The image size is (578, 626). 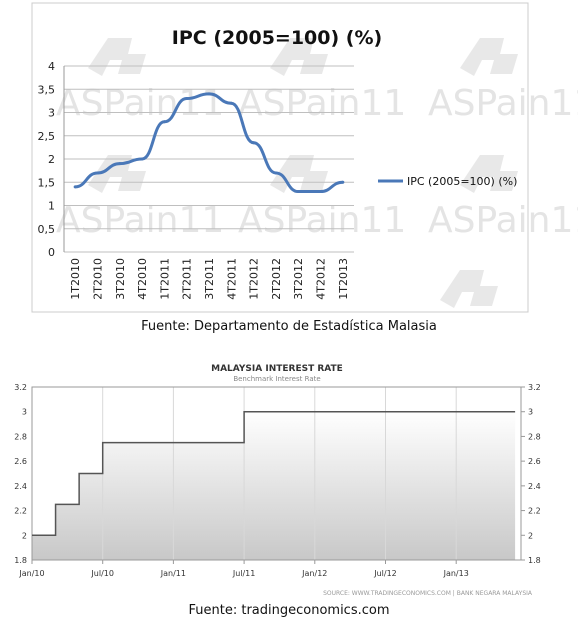 What do you see at coordinates (530, 412) in the screenshot?
I see `y-tick-label-right: 3` at bounding box center [530, 412].